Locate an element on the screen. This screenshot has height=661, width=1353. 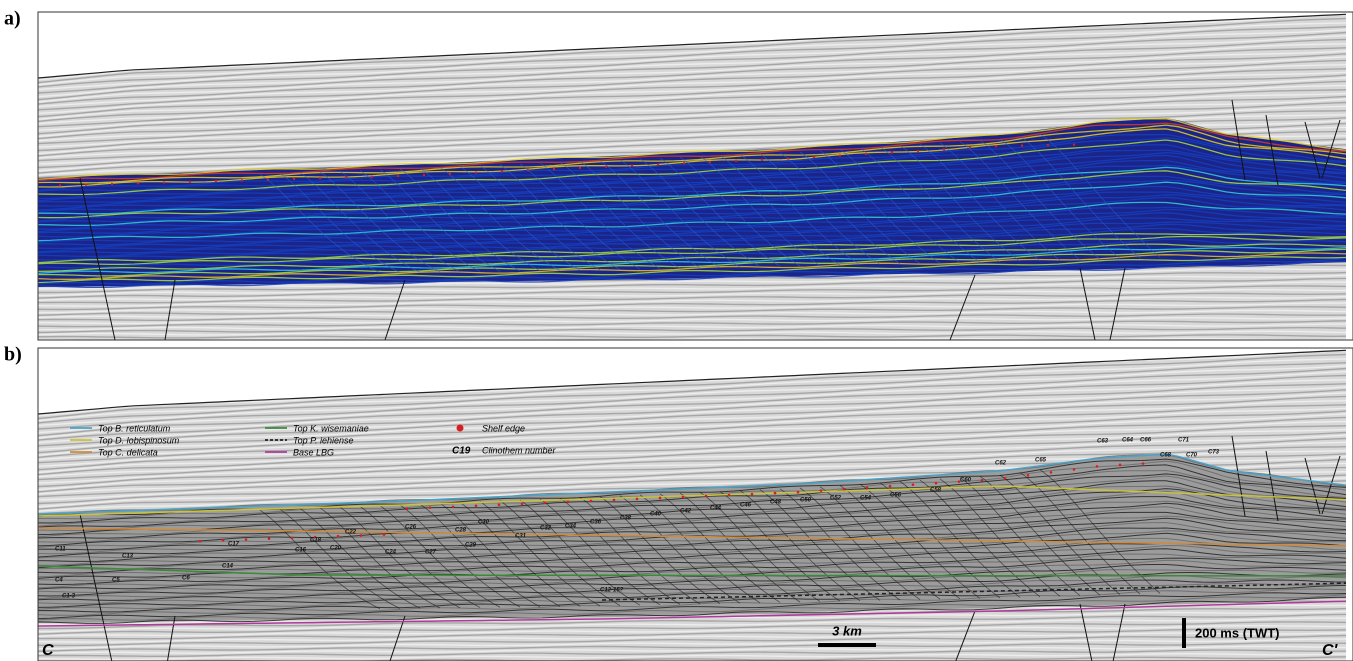
clinothem-label: C65 is located at coordinates (1041, 461).